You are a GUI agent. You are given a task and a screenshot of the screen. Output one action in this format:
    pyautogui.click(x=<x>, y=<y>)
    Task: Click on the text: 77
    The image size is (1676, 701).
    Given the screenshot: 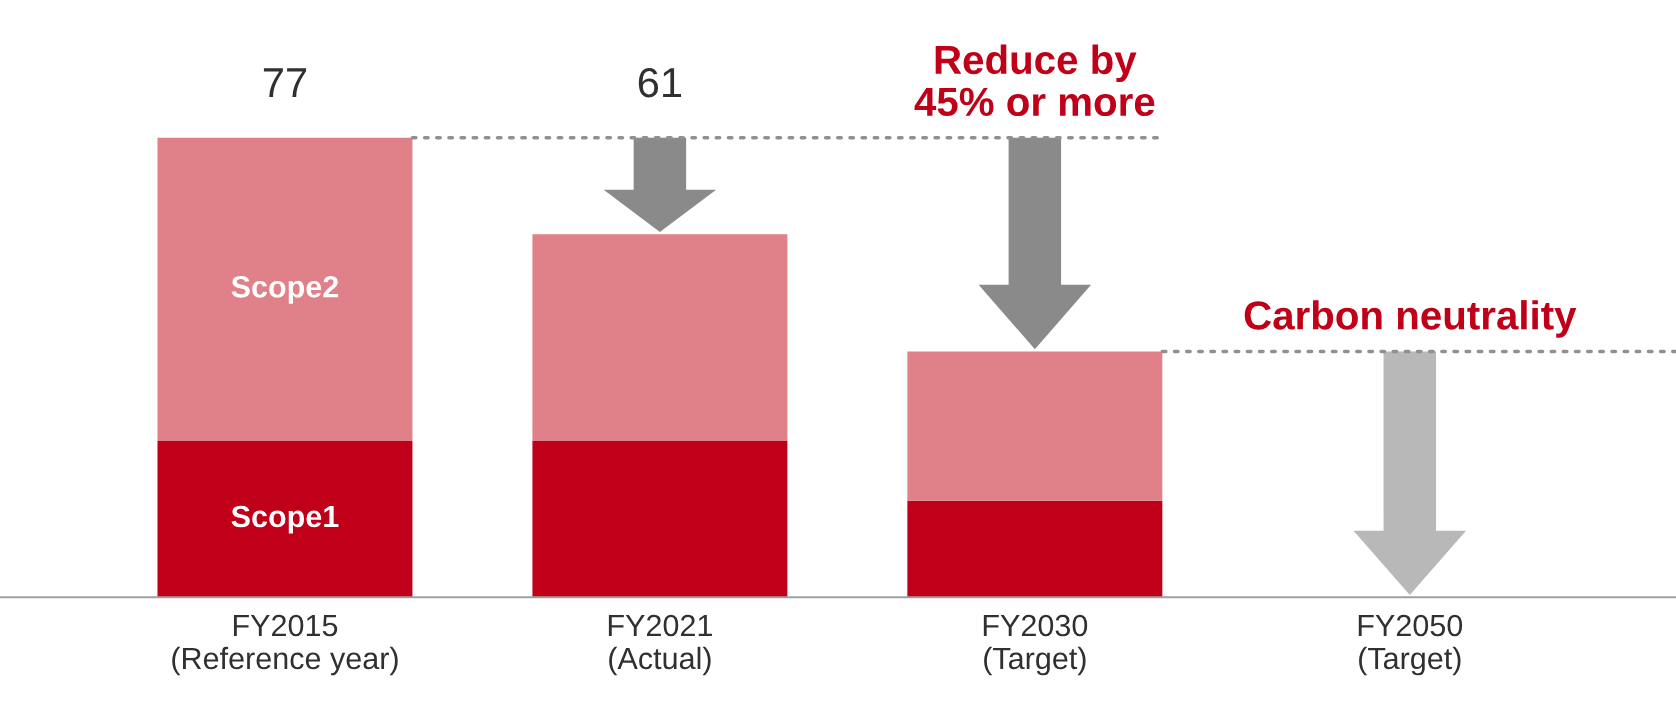 What is the action you would take?
    pyautogui.click(x=285, y=83)
    